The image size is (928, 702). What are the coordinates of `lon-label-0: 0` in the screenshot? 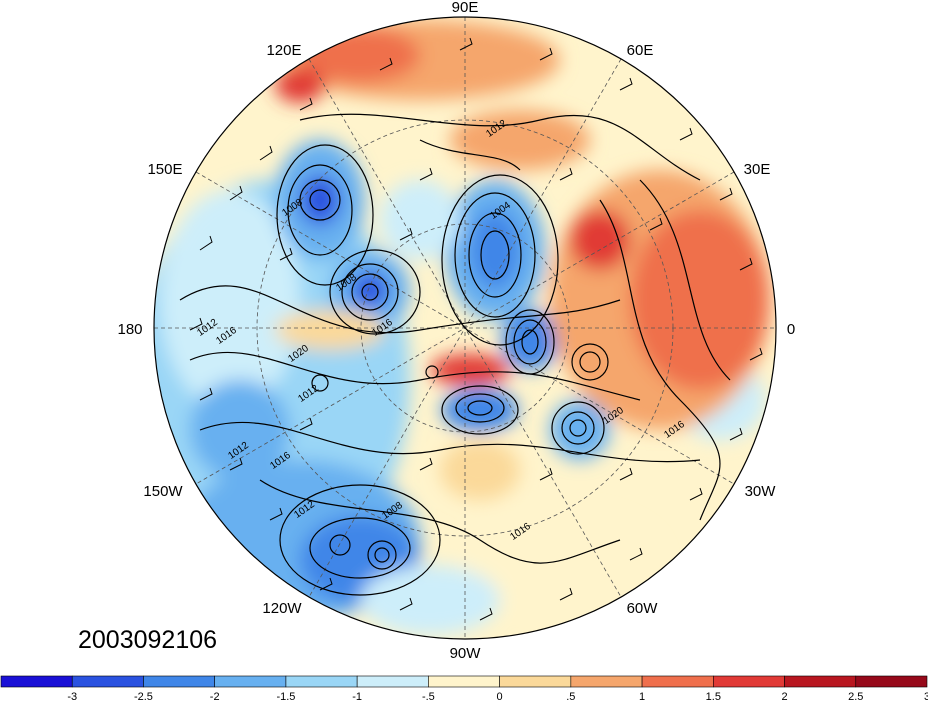 It's located at (791, 329).